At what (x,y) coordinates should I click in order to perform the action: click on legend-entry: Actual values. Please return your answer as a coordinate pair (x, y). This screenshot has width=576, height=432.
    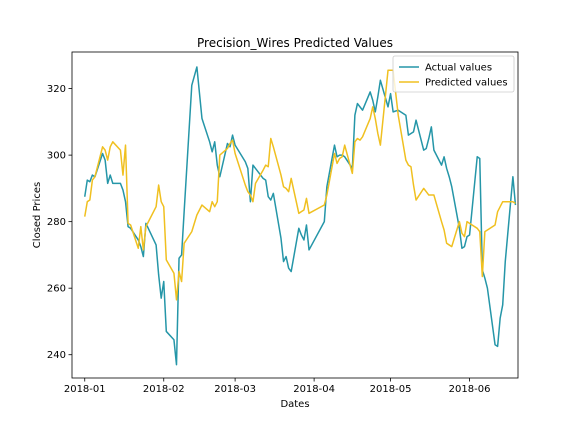
    Looking at the image, I should click on (458, 68).